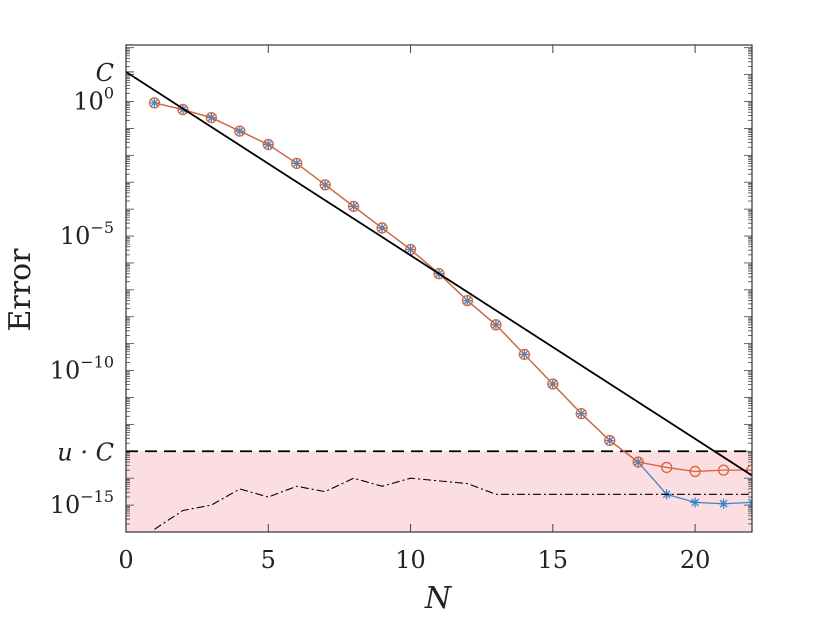 The width and height of the screenshot is (830, 623). I want to click on y-tick-label: 10⁻¹⁰, so click(82, 369).